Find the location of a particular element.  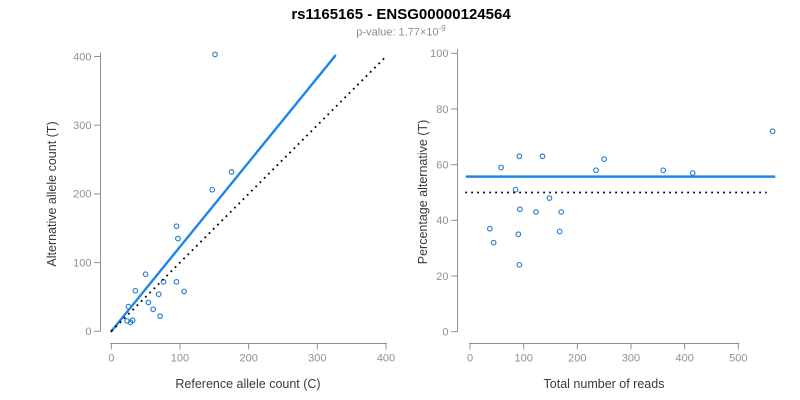

svg-text: 80 is located at coordinates (442, 110).